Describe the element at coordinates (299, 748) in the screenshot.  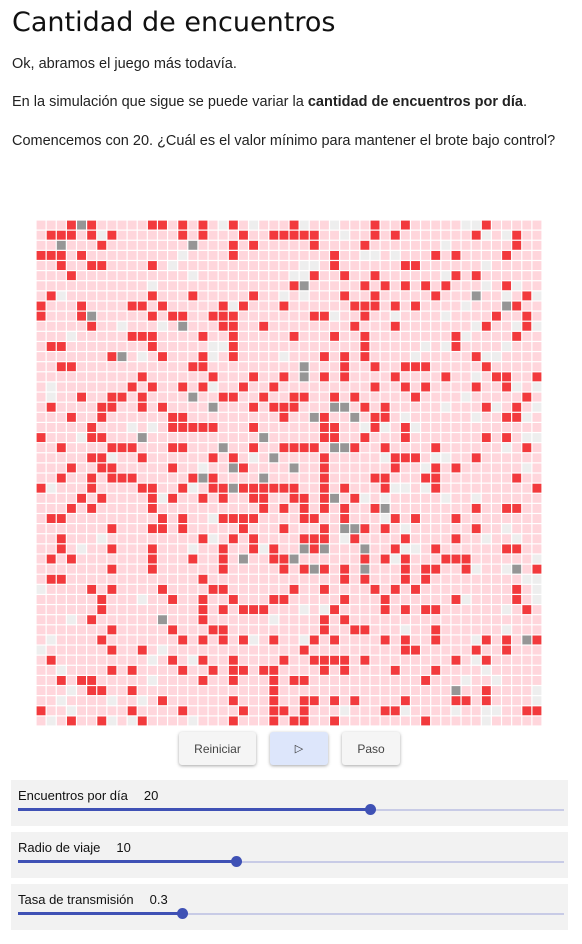
I see `play-button: ▷` at that location.